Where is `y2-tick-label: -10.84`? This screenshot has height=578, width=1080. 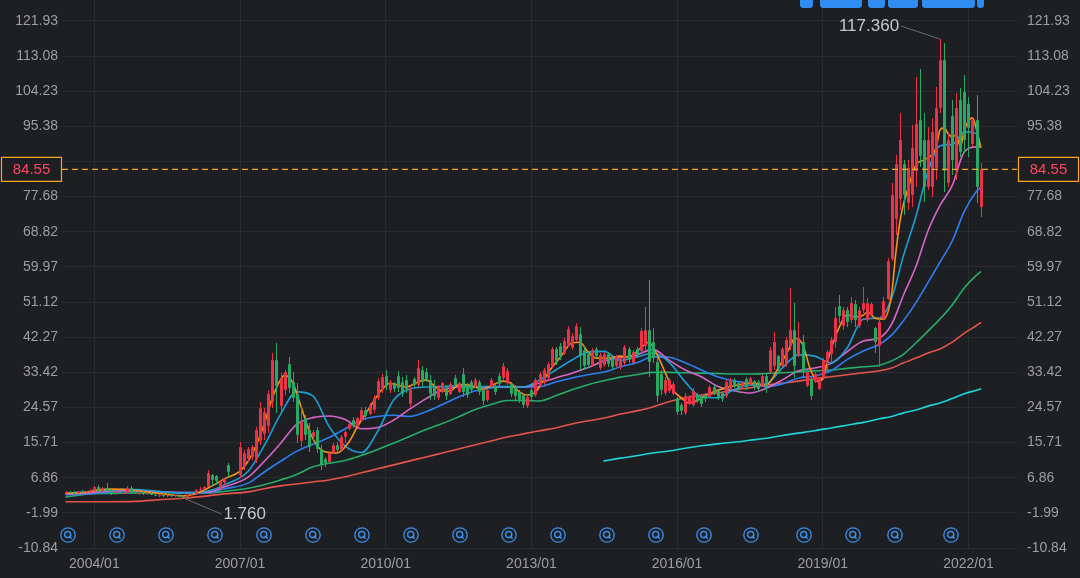
y2-tick-label: -10.84 is located at coordinates (1047, 546).